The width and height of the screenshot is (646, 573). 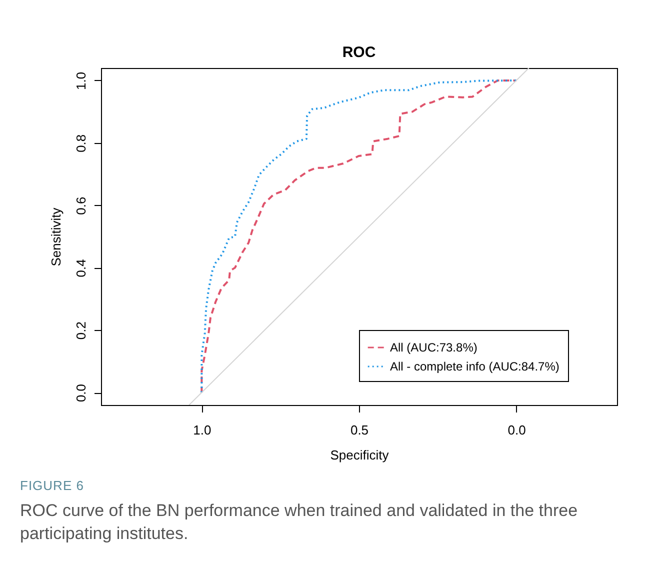 I want to click on y-tick-label: 0.4, so click(x=81, y=268).